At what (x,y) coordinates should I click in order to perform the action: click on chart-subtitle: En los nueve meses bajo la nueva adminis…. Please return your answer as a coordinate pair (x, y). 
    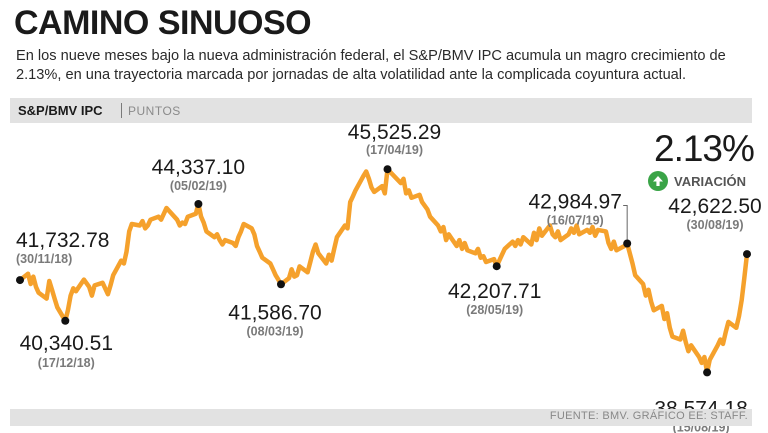
    Looking at the image, I should click on (371, 65).